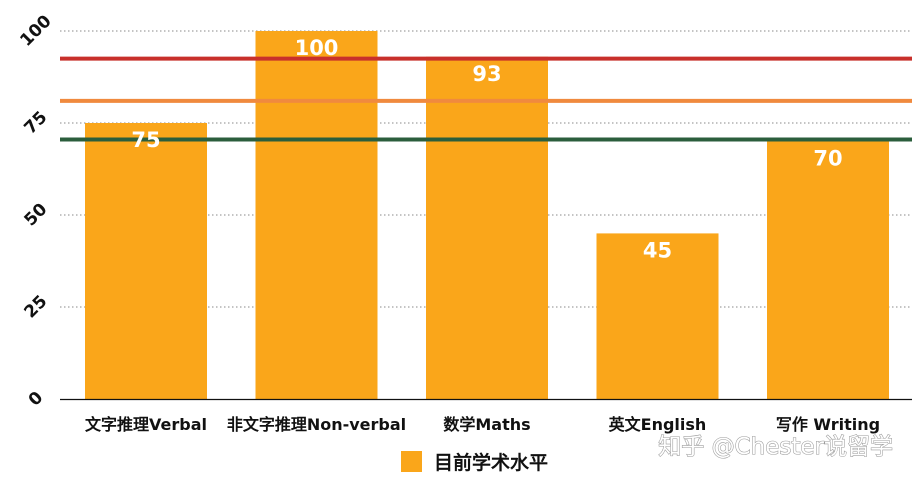  I want to click on legend-label: 目前学术水平, so click(491, 462).